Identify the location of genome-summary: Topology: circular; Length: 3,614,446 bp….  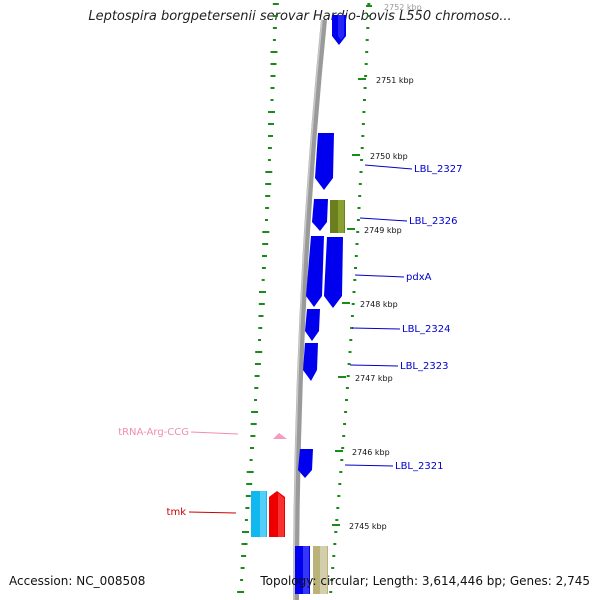
(425, 581).